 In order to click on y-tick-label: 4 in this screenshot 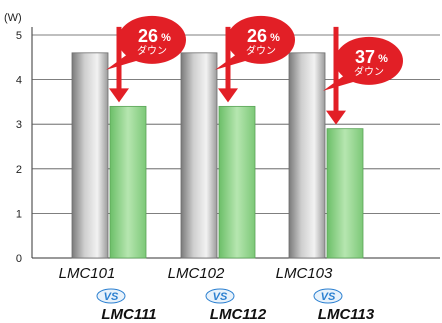, I will do `click(19, 81)`.